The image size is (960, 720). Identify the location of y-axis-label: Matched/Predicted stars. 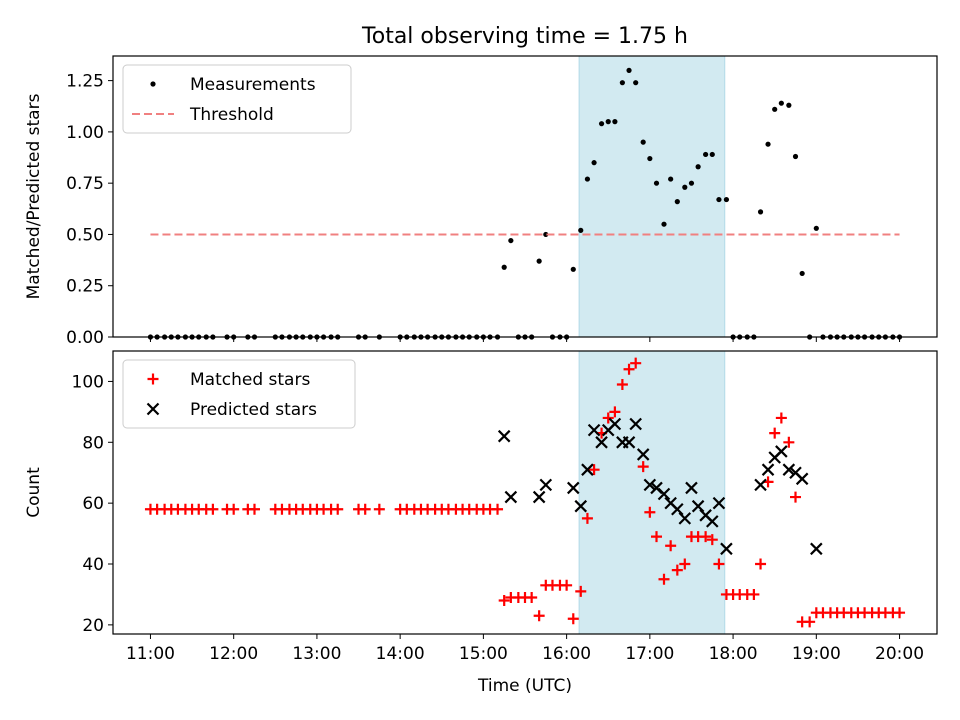
(34, 196).